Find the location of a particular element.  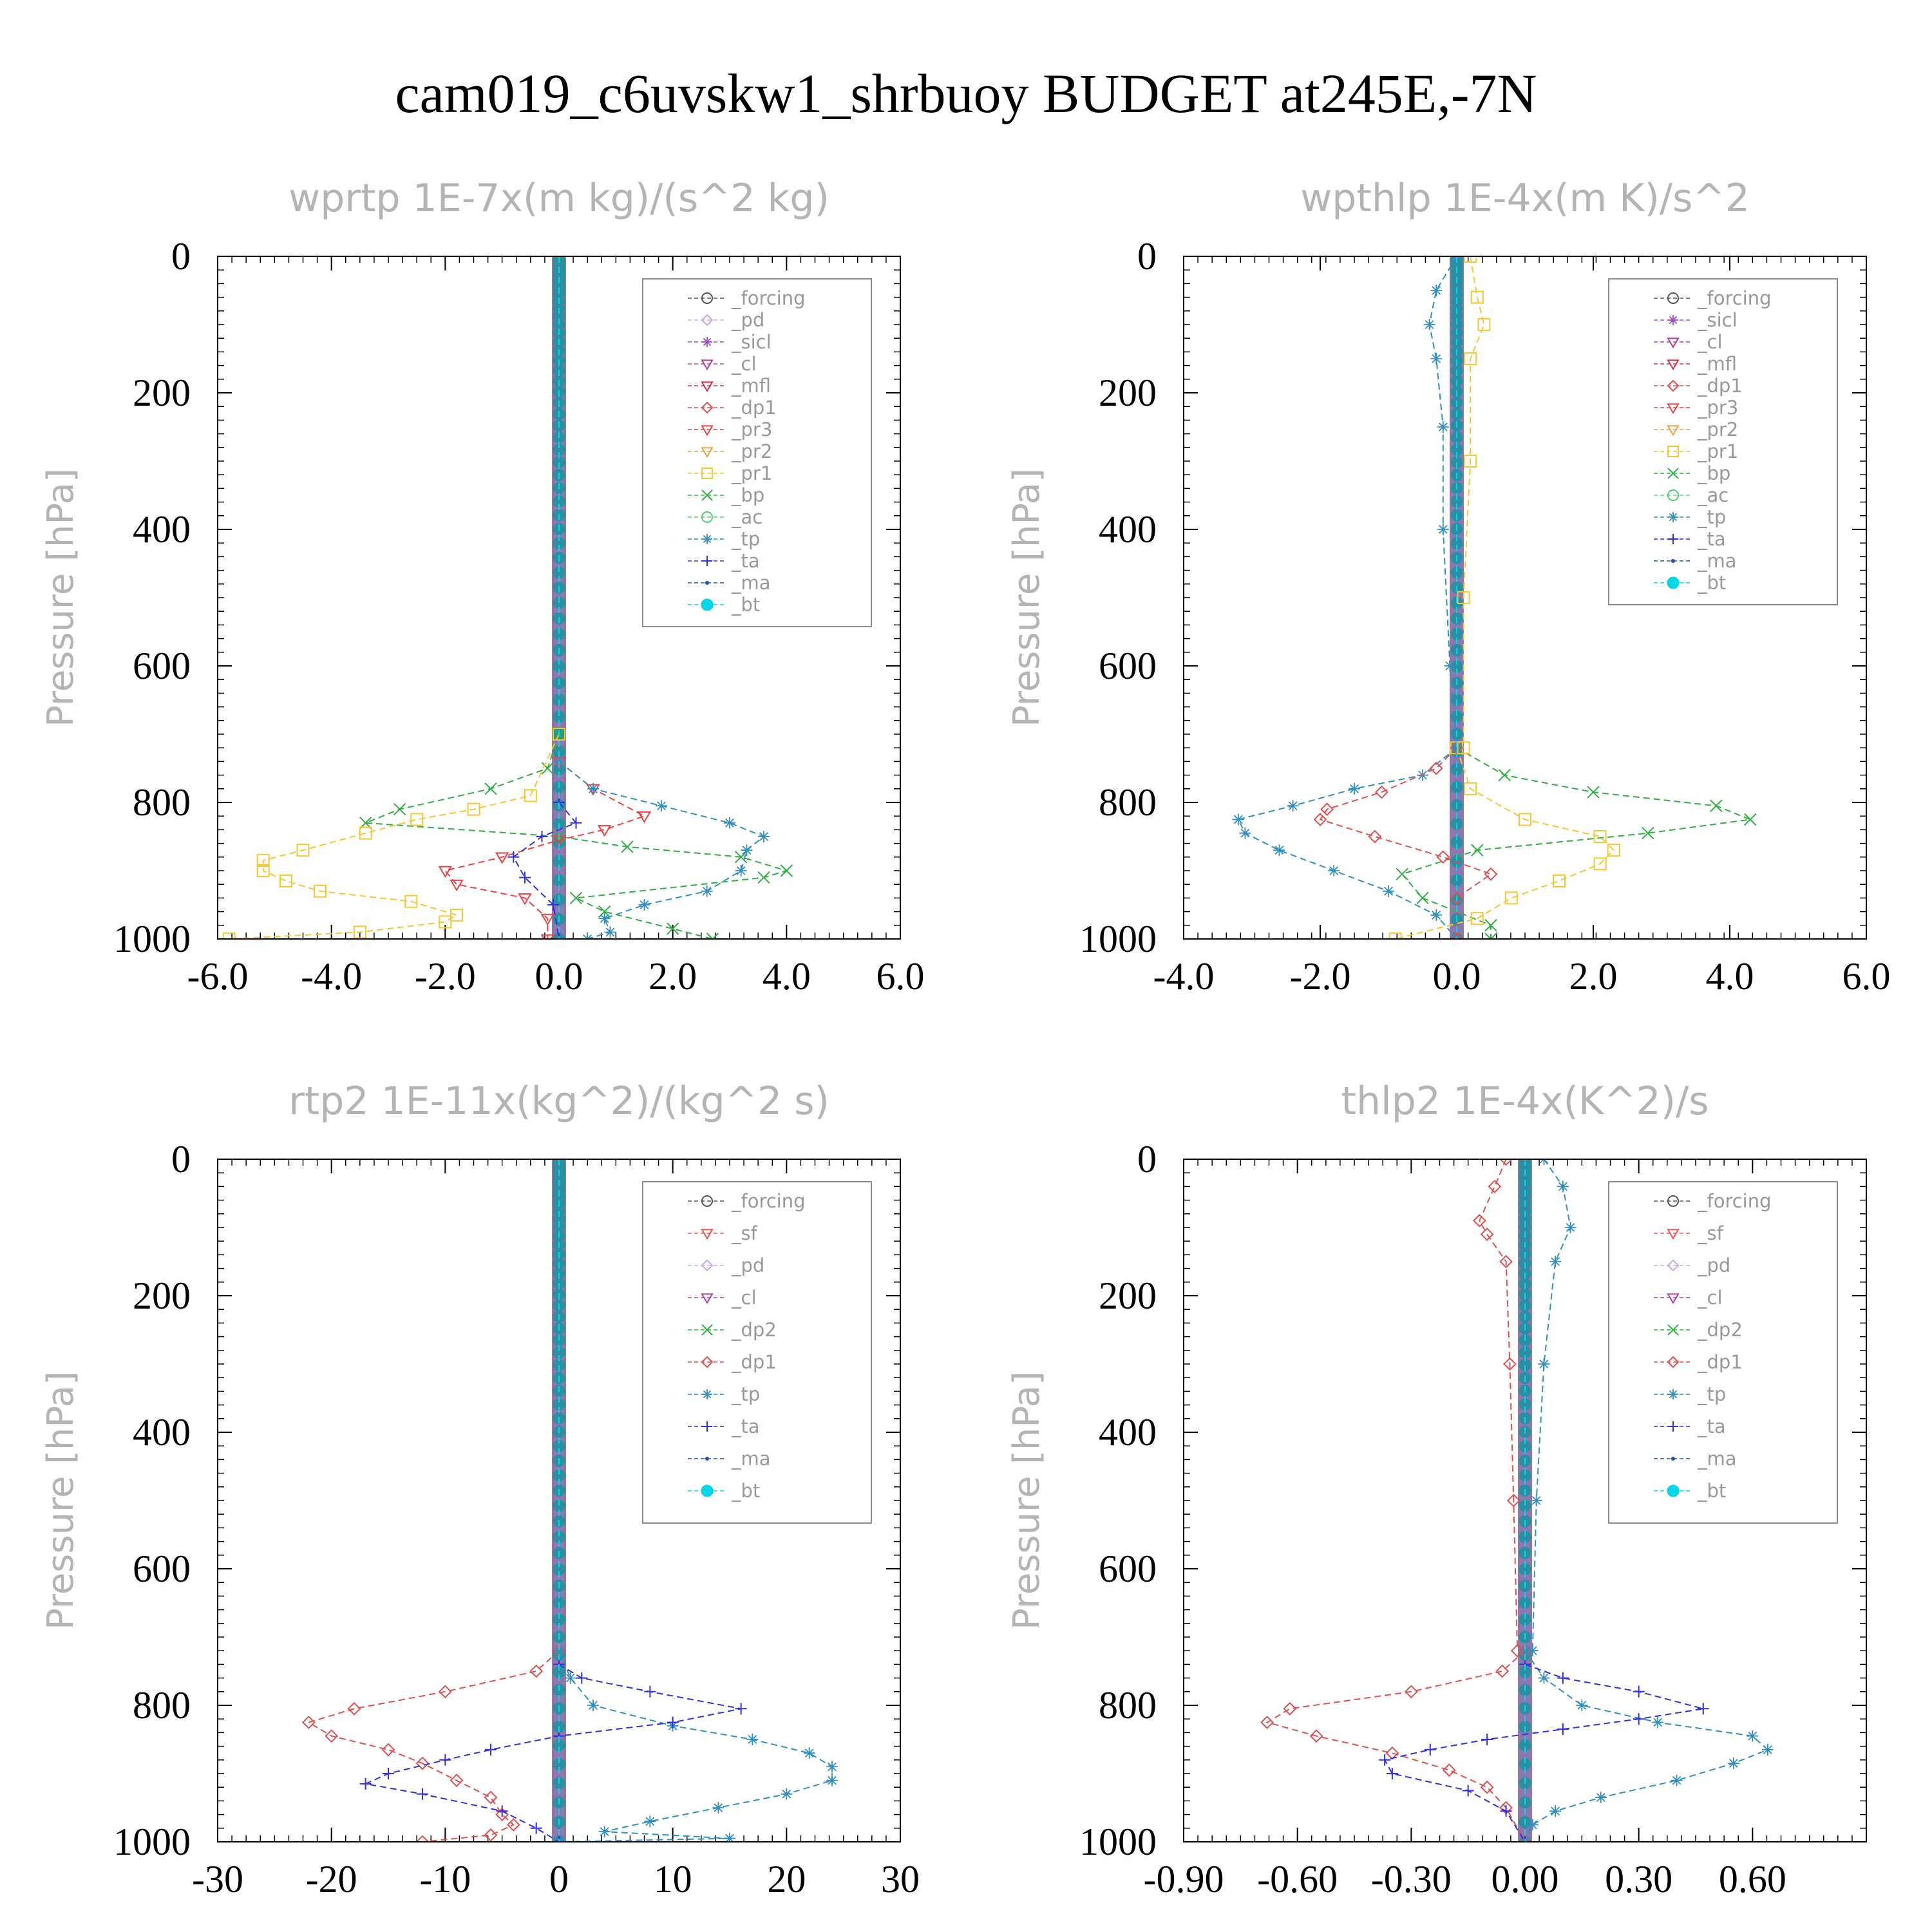

series-line-ta is located at coordinates (1543, 1752).